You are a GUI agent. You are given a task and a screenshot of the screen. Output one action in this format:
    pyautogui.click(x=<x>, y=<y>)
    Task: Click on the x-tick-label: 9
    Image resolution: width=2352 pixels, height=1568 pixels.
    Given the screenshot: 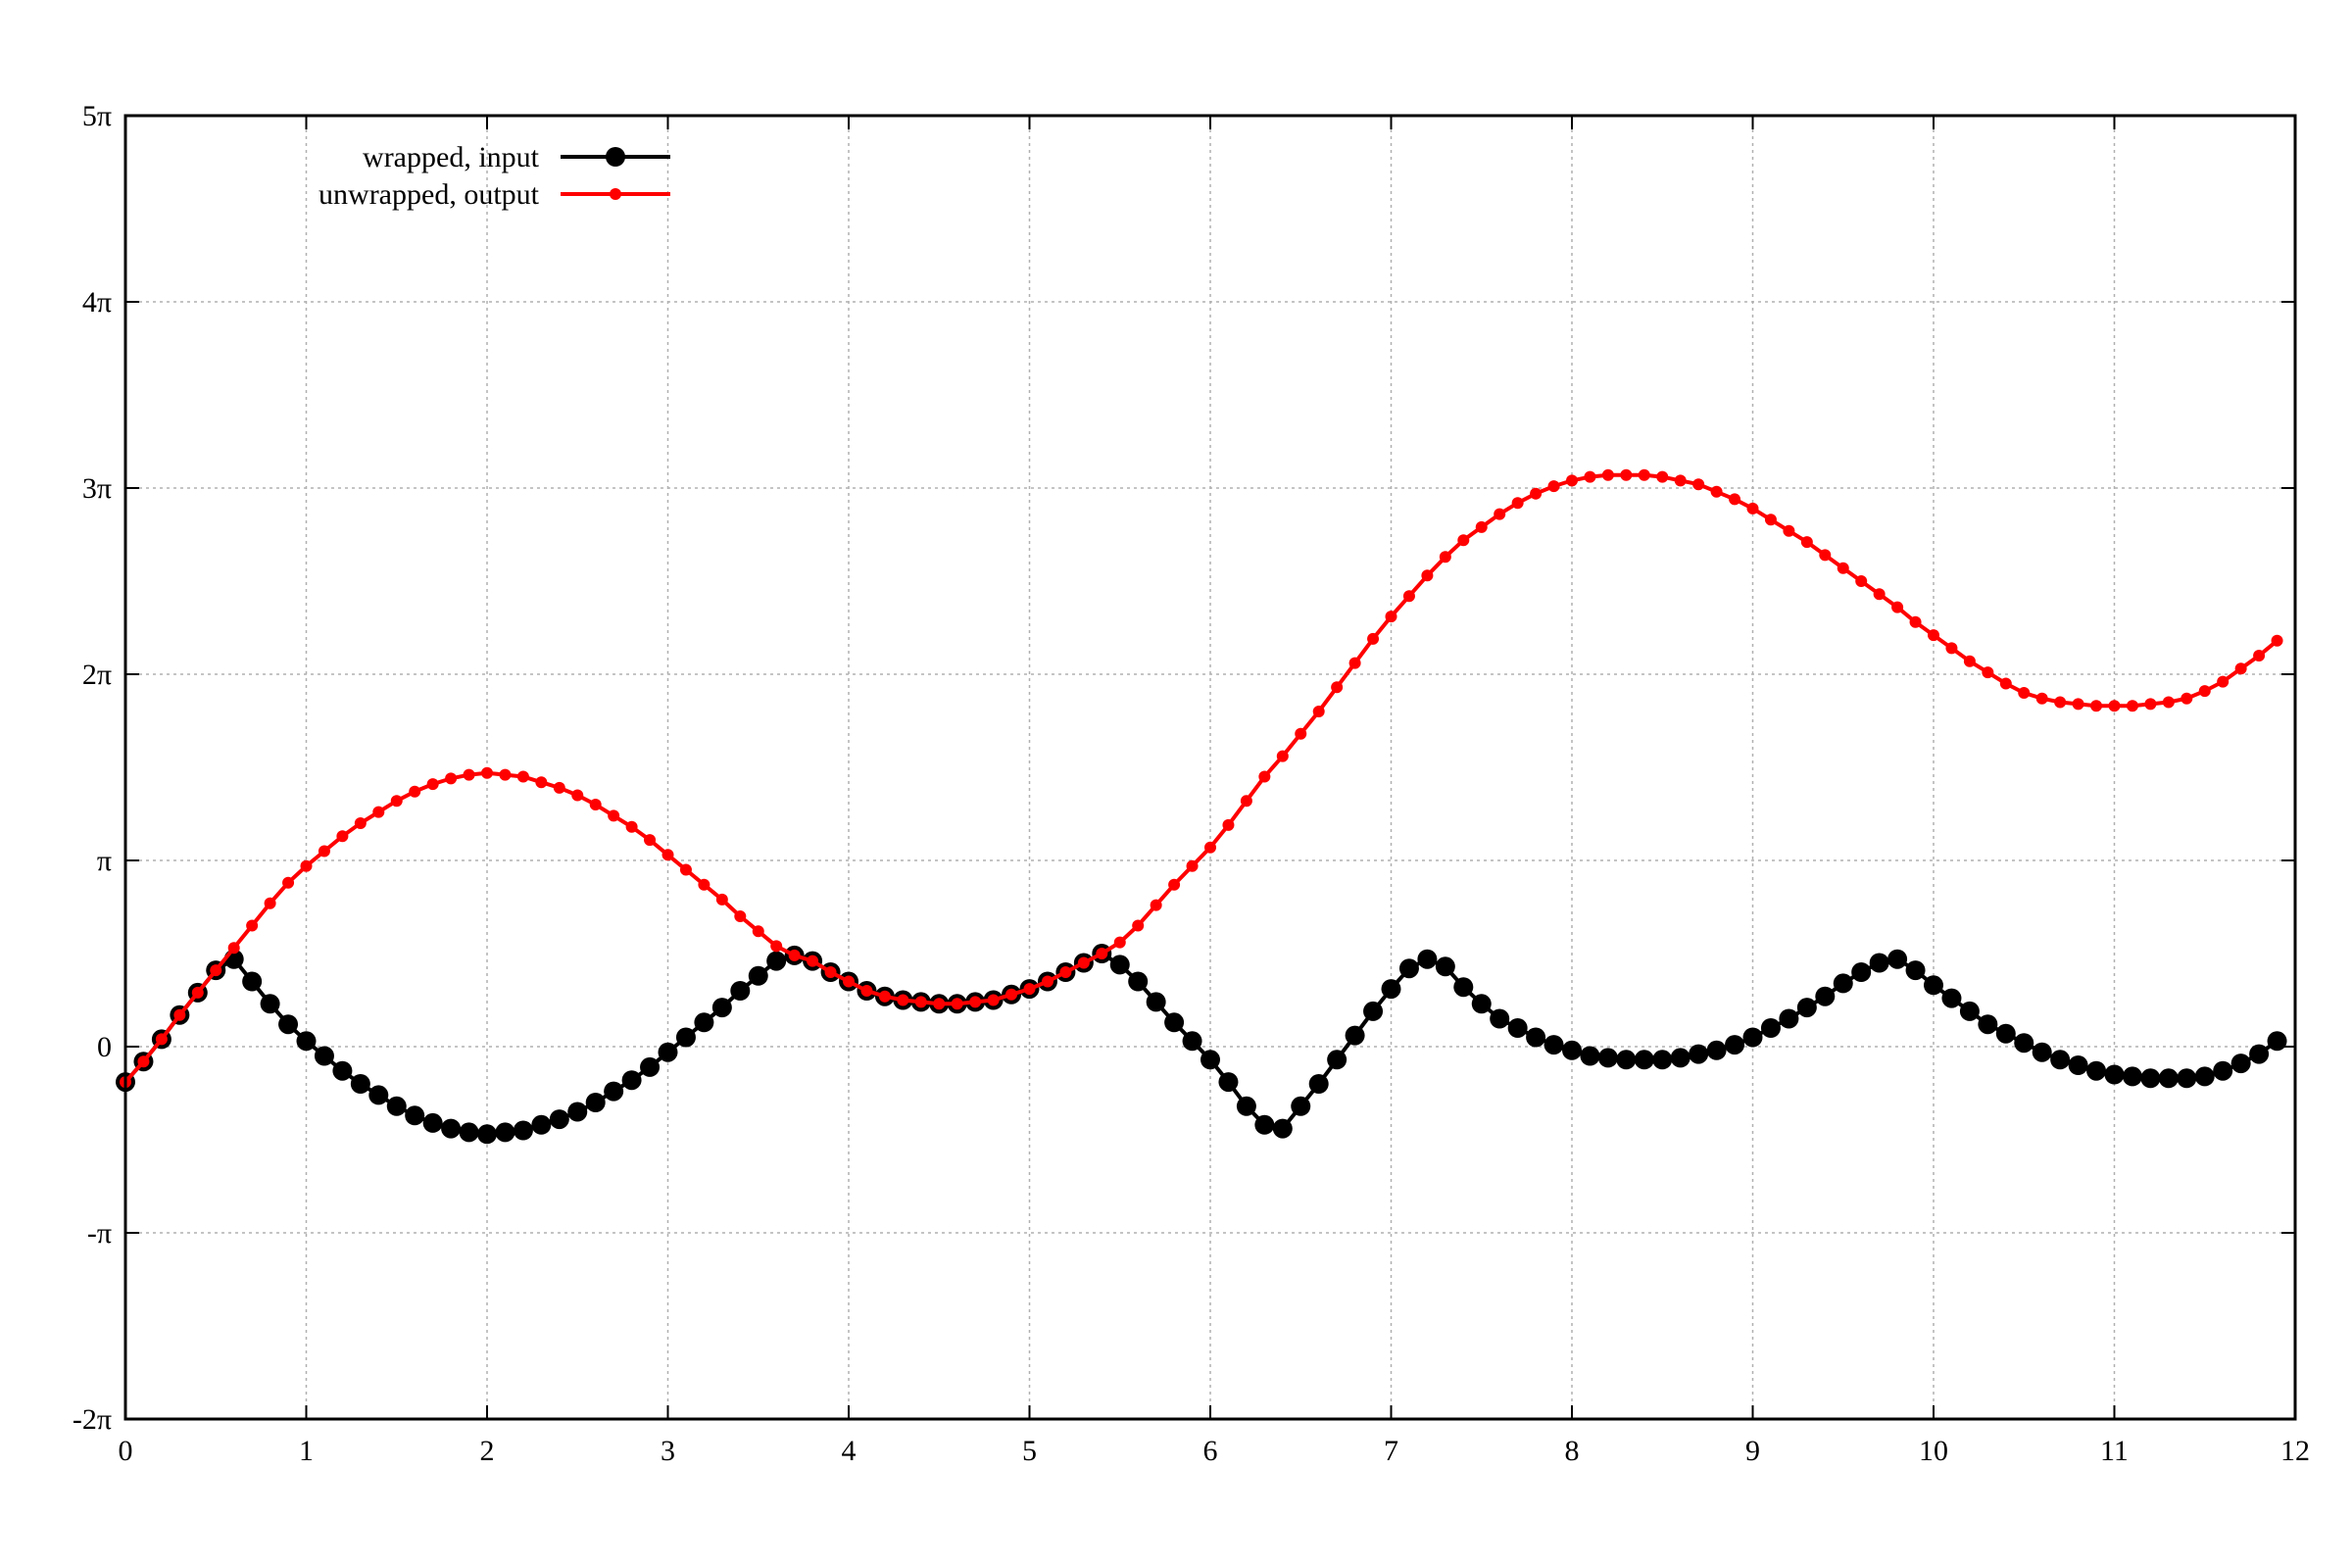 What is the action you would take?
    pyautogui.click(x=1752, y=1451)
    